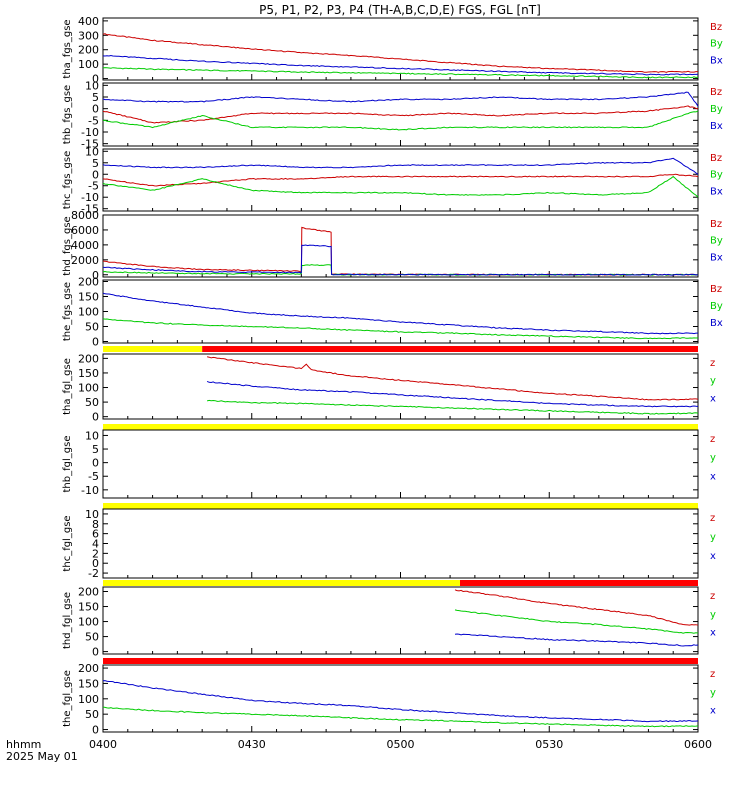 The image size is (750, 800). I want to click on y-axis-label: thb_fgl_gse, so click(67, 464).